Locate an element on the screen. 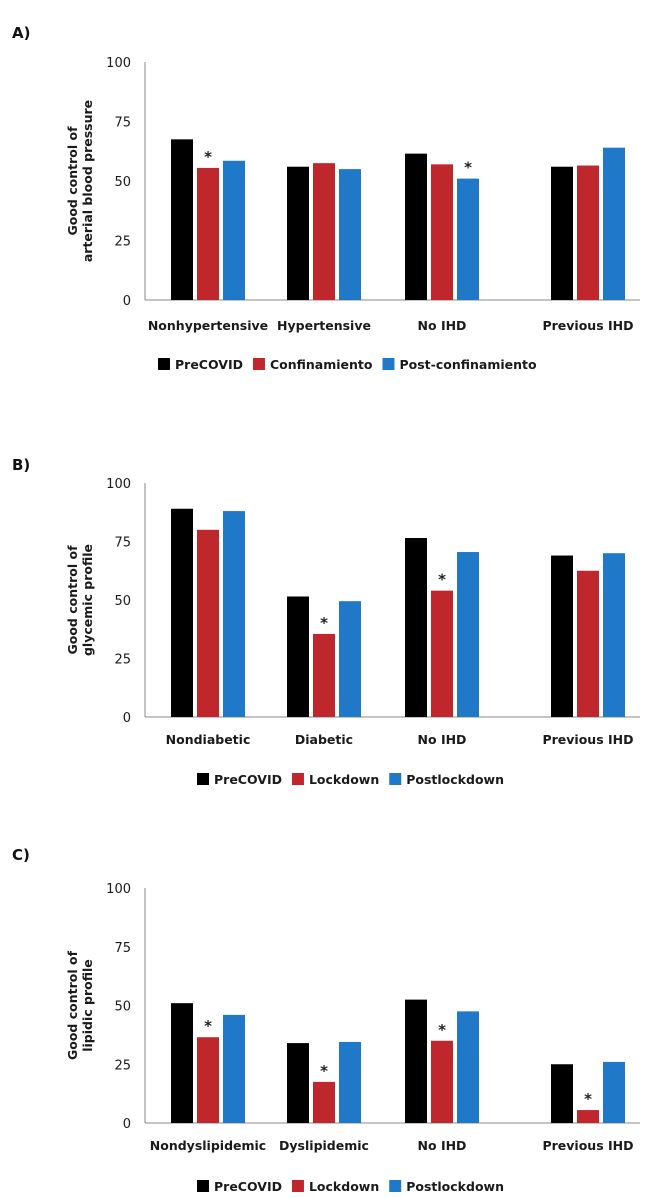  panel-label: A) is located at coordinates (21, 33).